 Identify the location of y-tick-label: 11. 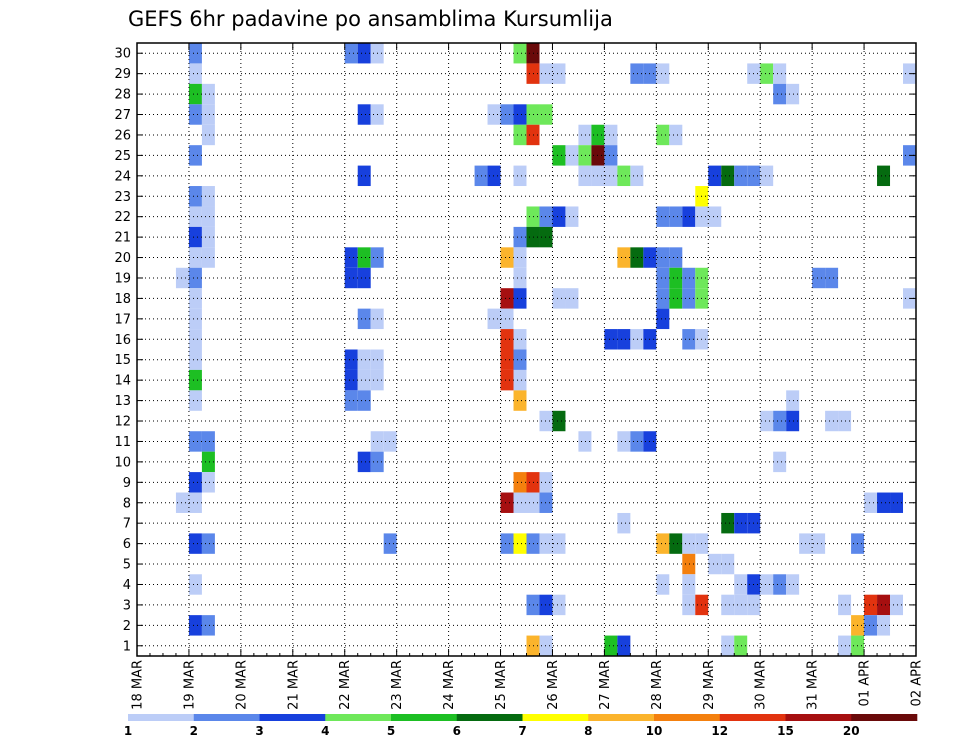
(122, 442).